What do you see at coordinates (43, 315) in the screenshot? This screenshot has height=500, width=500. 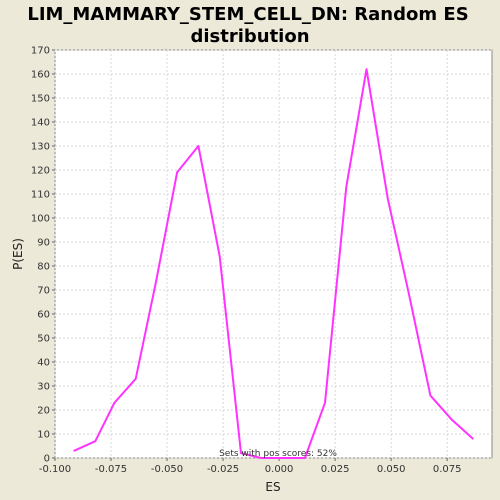 I see `y-tick-label: 60` at bounding box center [43, 315].